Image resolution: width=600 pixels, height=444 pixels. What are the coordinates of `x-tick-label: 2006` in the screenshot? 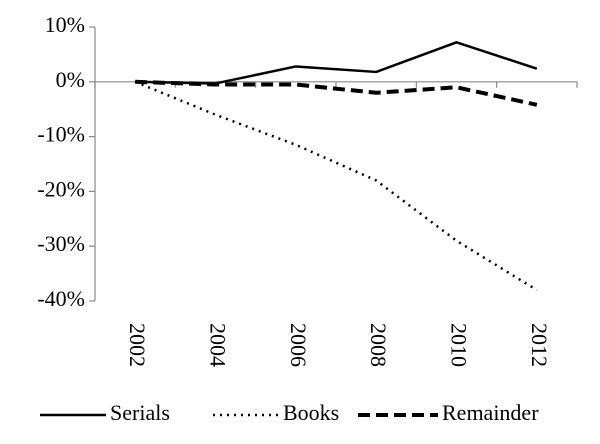 It's located at (298, 345).